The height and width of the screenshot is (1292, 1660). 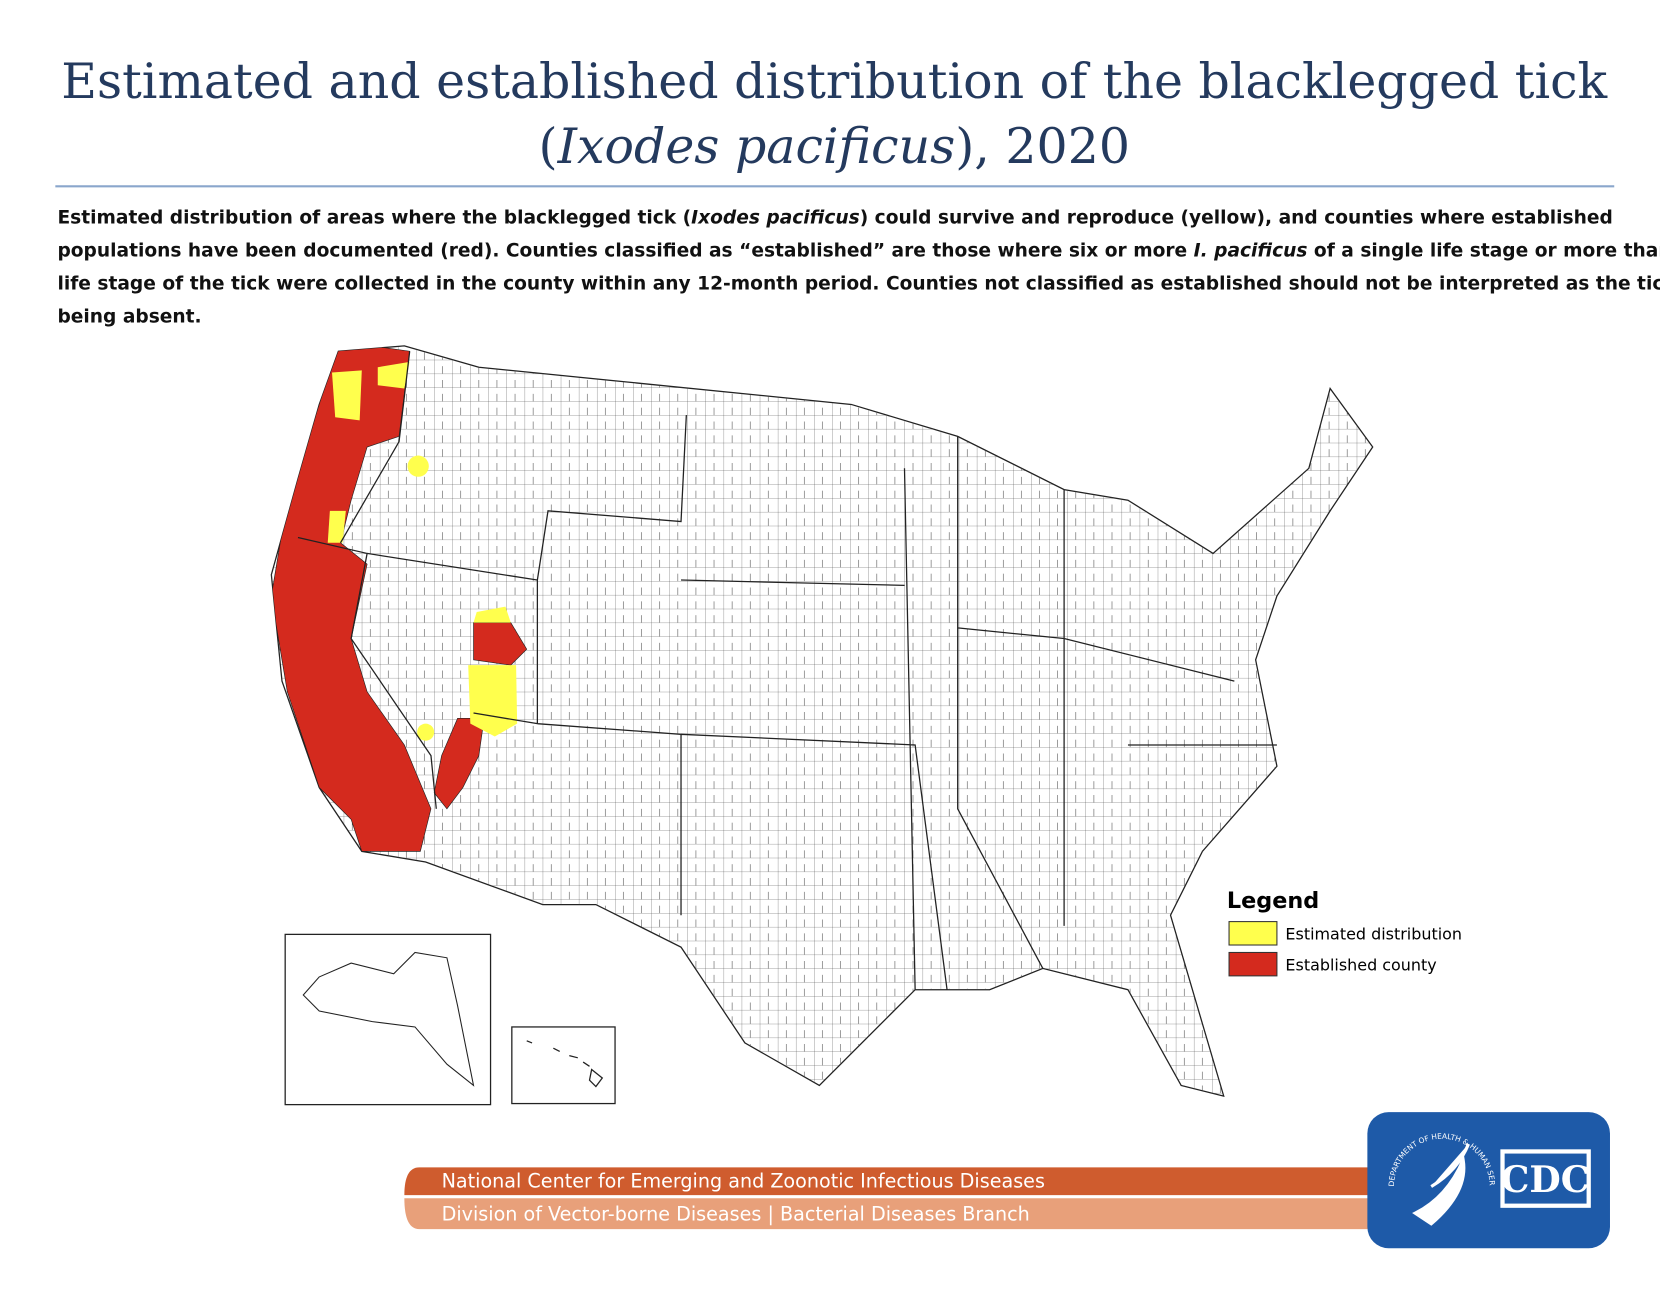 I want to click on title-part: Ixodes pacificus, so click(x=756, y=146).